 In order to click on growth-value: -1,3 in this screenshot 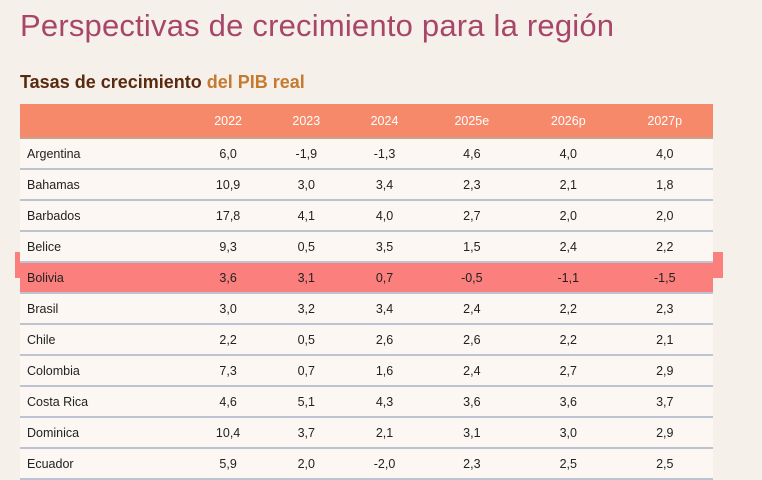, I will do `click(384, 154)`.